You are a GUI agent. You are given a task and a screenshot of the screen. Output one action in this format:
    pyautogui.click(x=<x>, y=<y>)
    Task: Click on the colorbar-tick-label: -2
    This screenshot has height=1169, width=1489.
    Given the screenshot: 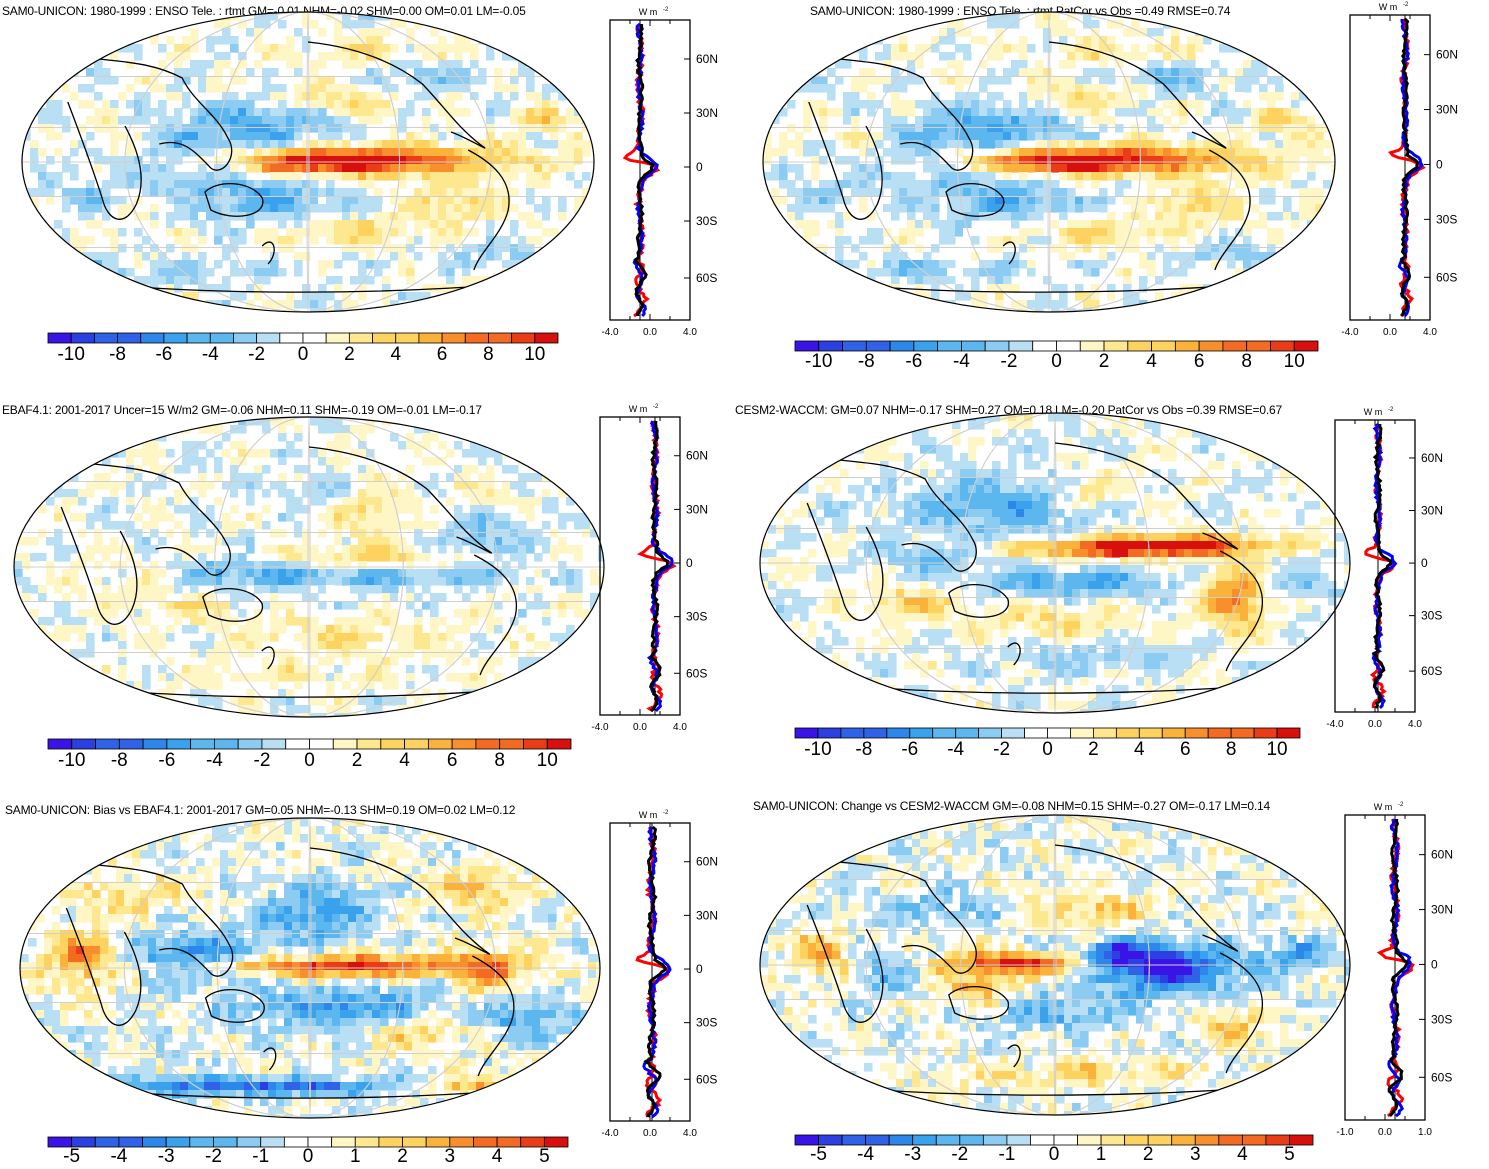 What is the action you would take?
    pyautogui.click(x=213, y=1156)
    